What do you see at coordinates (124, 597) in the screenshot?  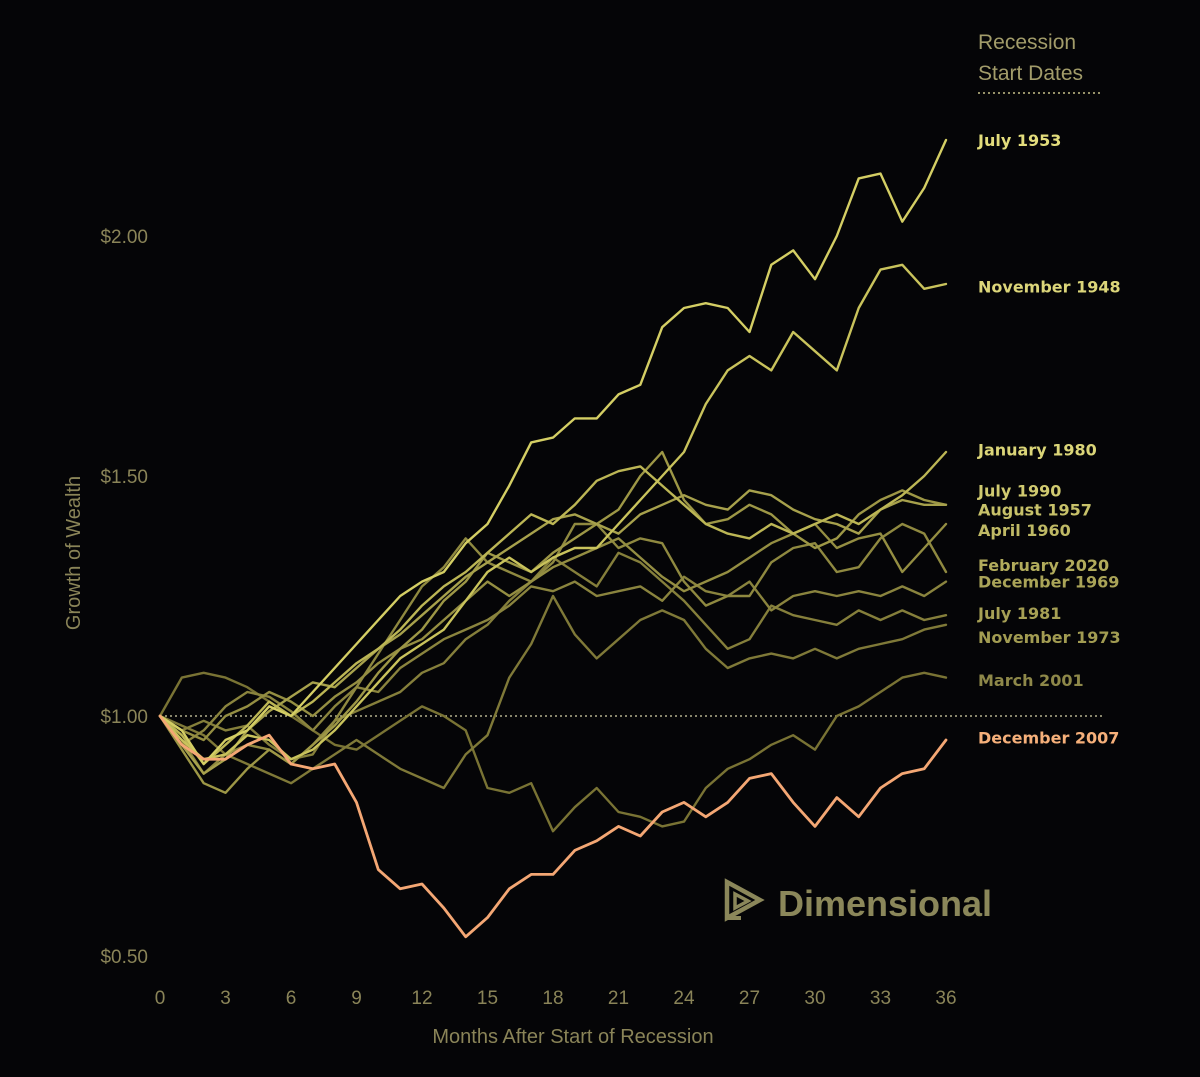 I see `y-axis-ticks: $0.50 $1.00 $1.50 $2.00` at bounding box center [124, 597].